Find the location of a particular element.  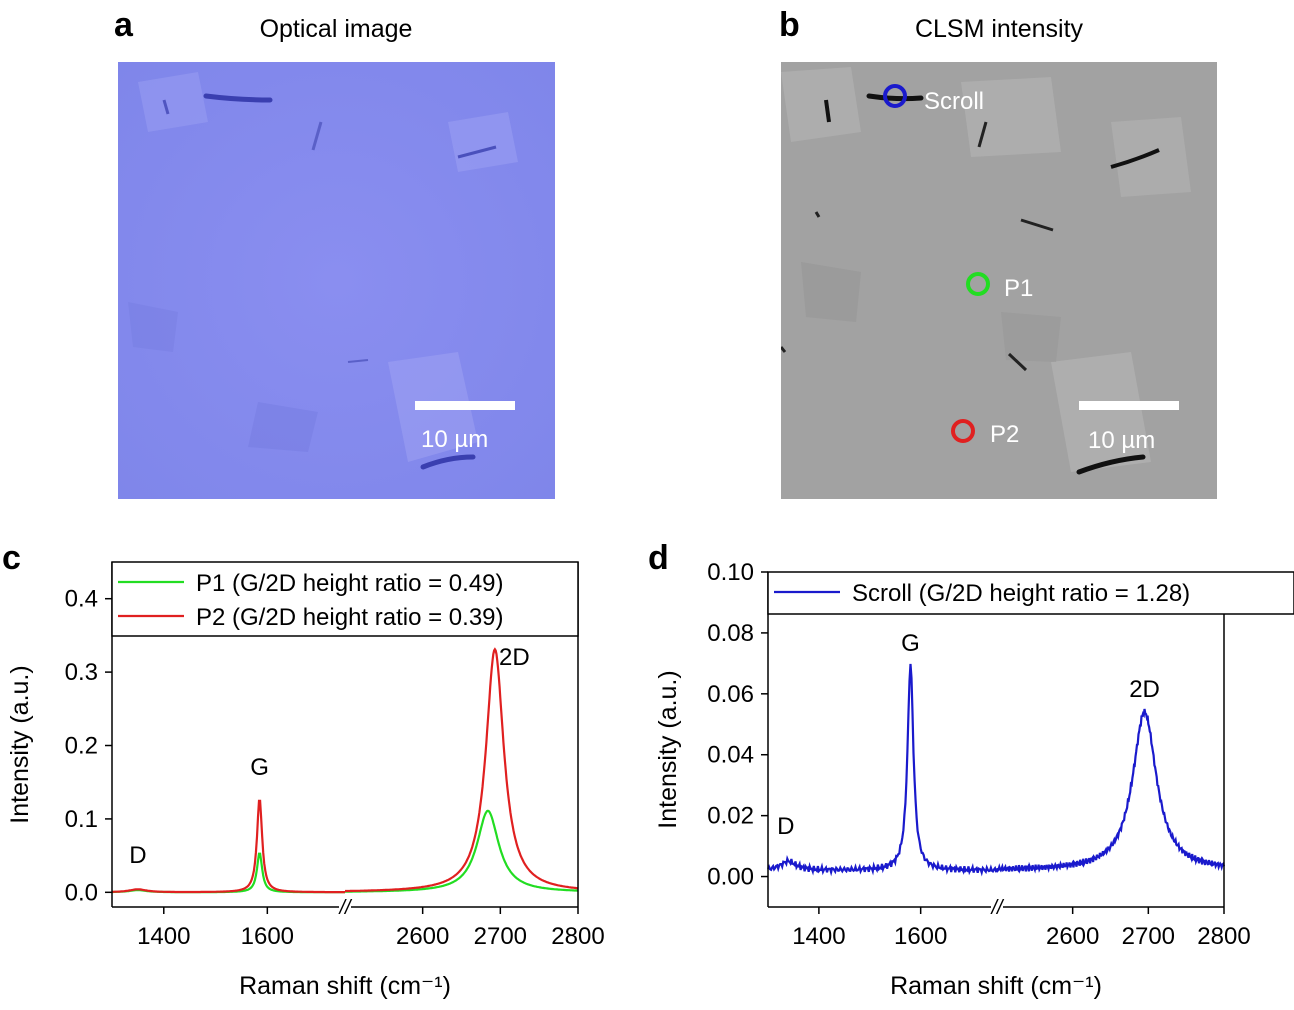

panel-title-clsm: CLSM intensity is located at coordinates (999, 29).